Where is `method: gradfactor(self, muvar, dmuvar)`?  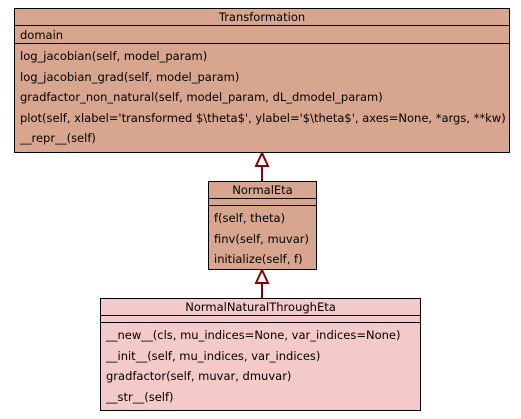
method: gradfactor(self, muvar, dmuvar) is located at coordinates (199, 376).